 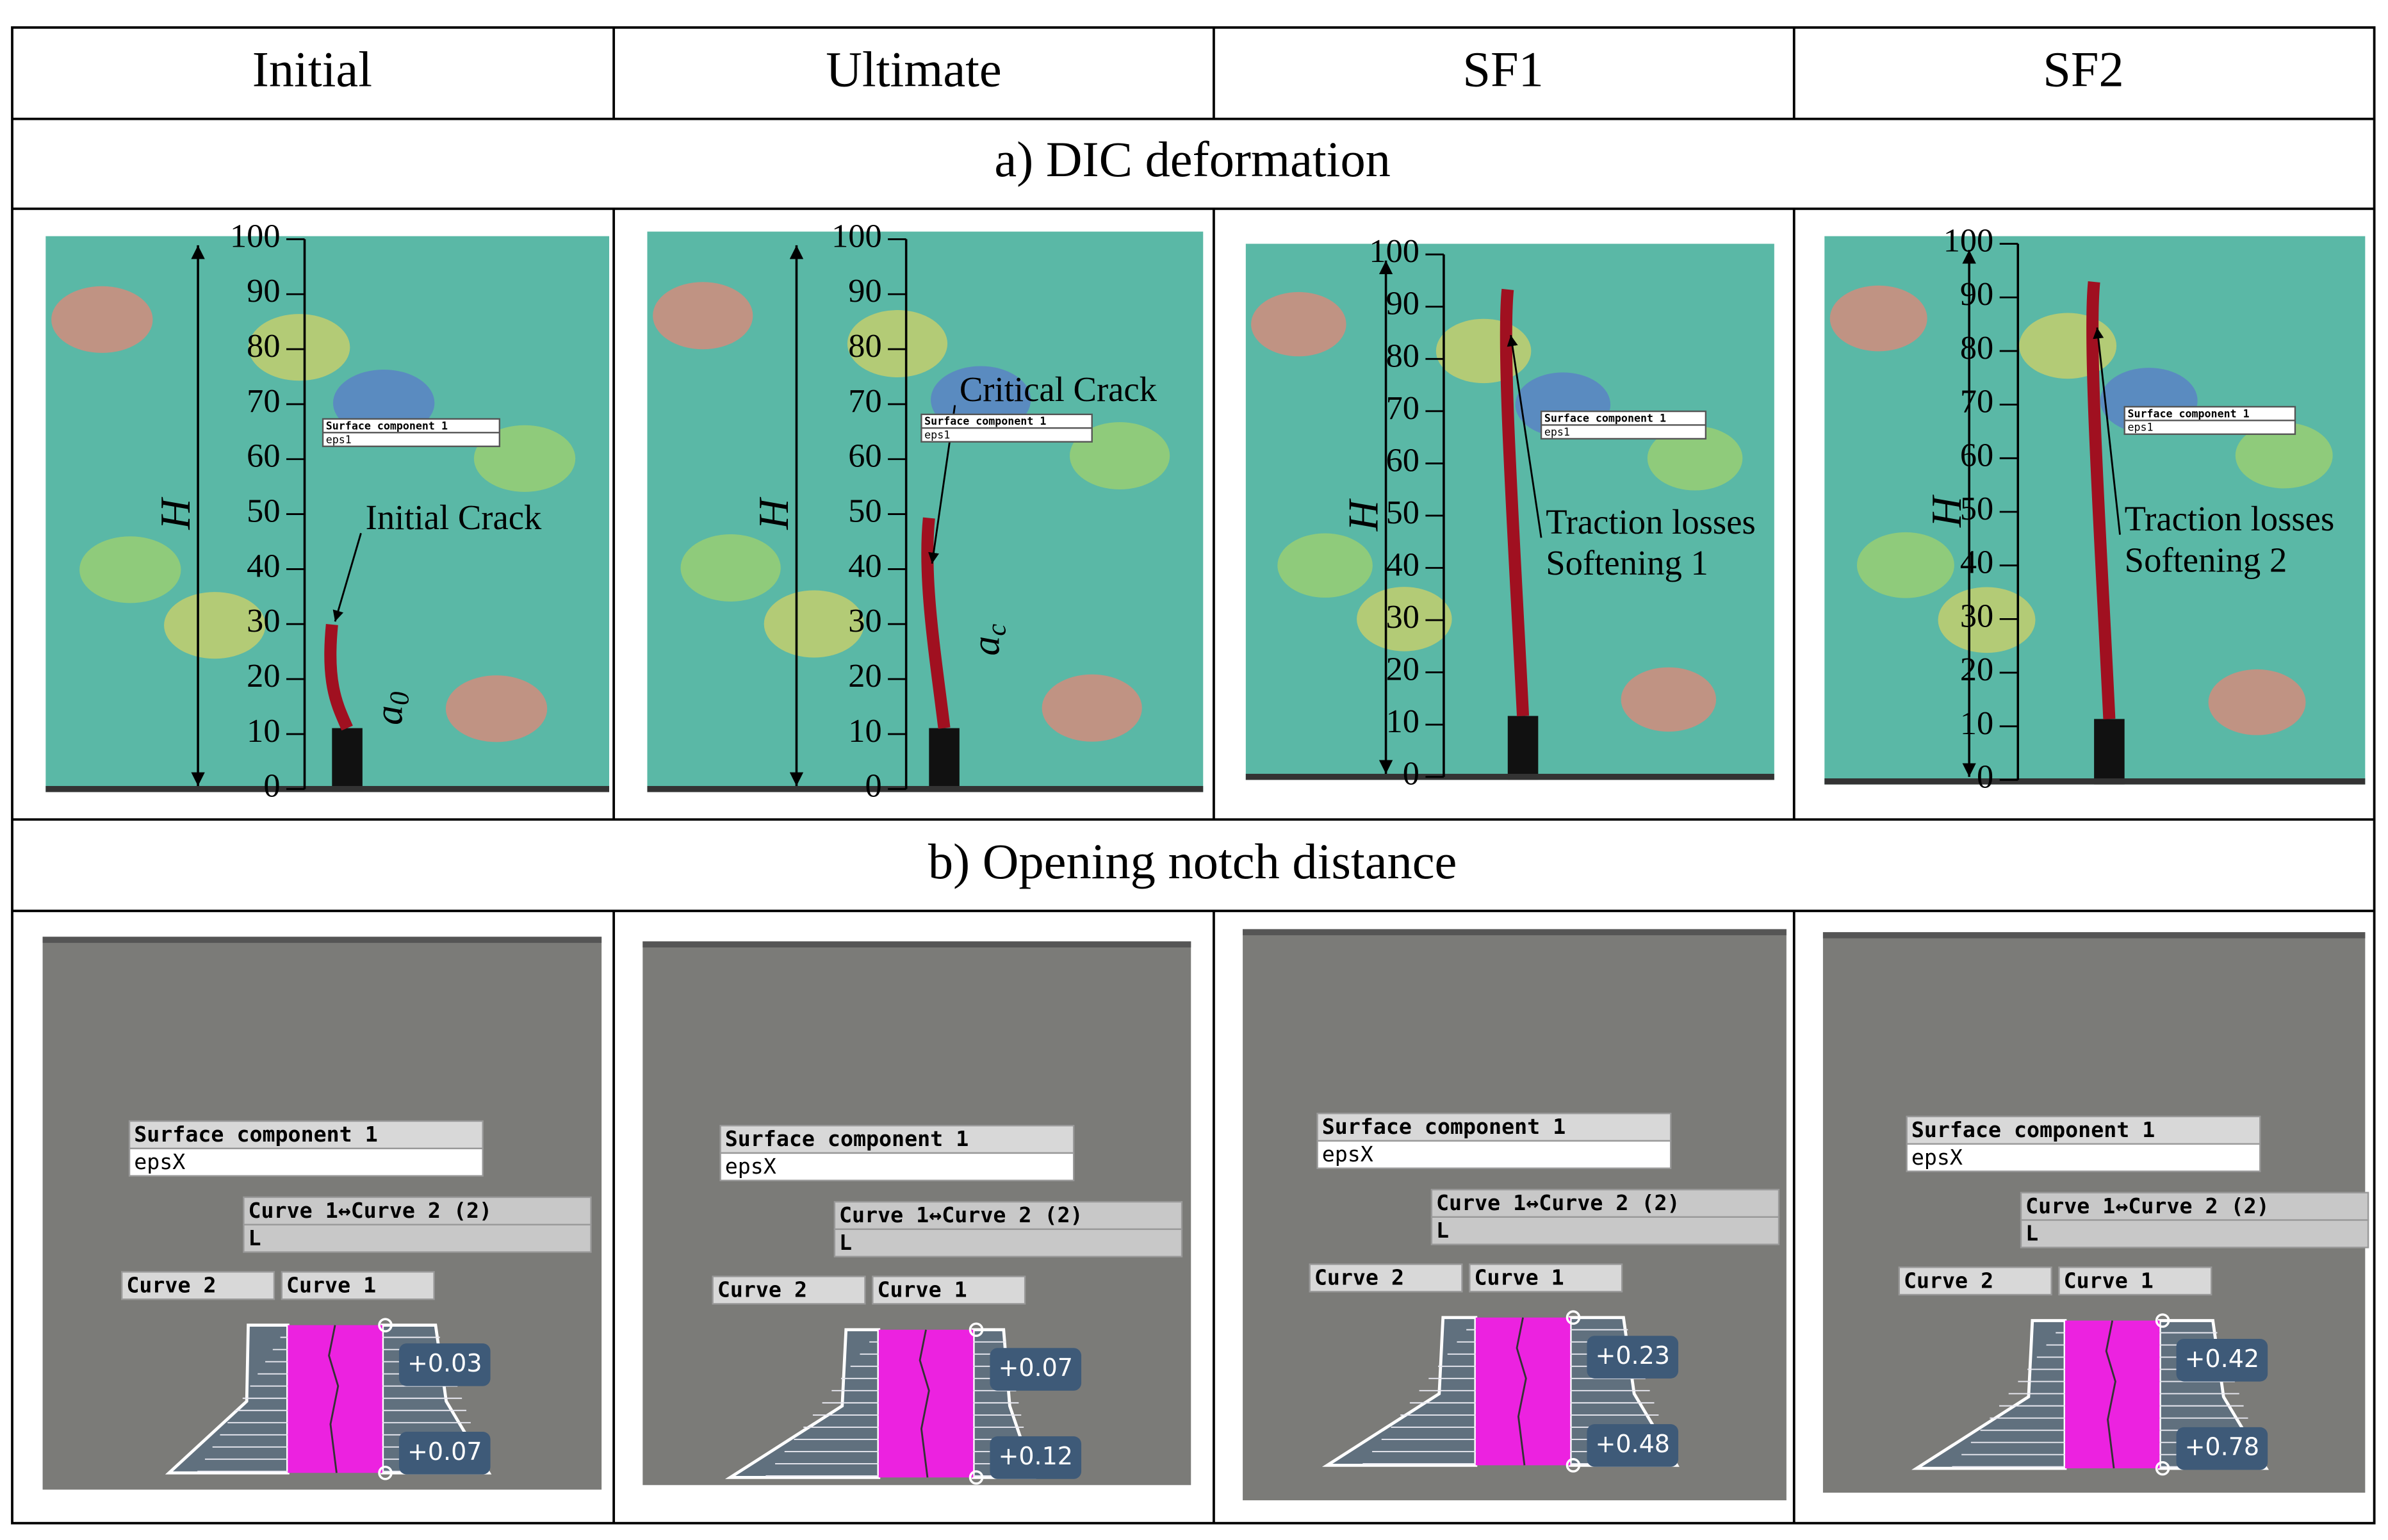 I want to click on section-title: a) DIC deformation, so click(x=1192, y=159).